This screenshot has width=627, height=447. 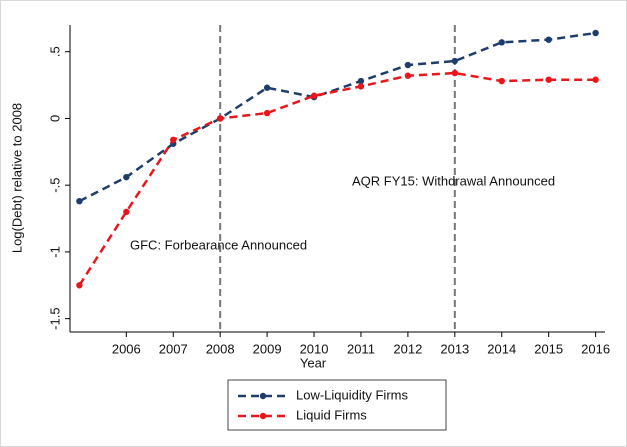 I want to click on y-tick-label: -.5, so click(x=54, y=185).